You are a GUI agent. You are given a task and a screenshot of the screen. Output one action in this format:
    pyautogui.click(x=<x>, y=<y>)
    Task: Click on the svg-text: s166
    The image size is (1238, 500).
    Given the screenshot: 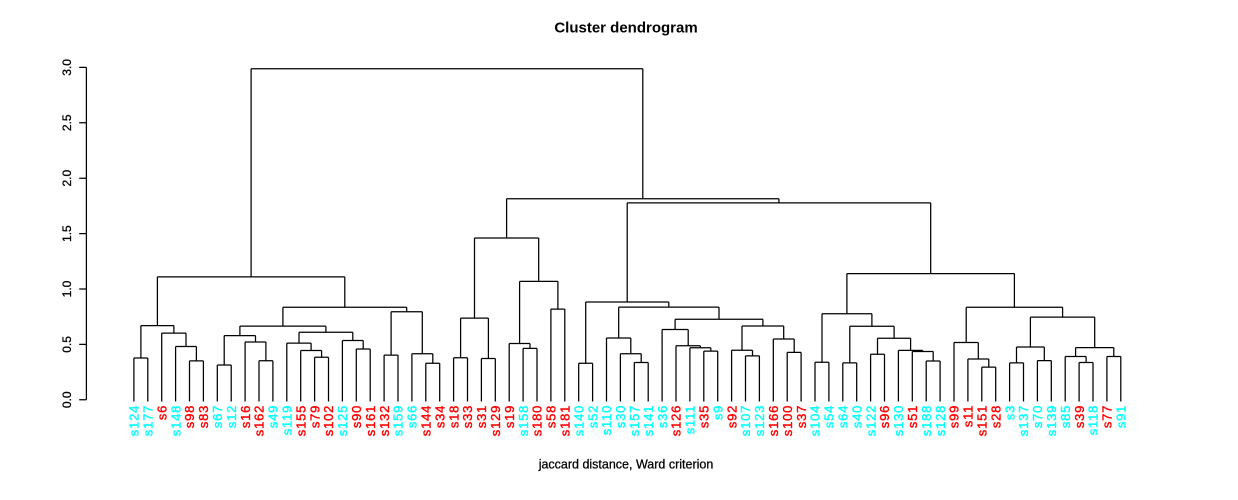 What is the action you would take?
    pyautogui.click(x=773, y=420)
    